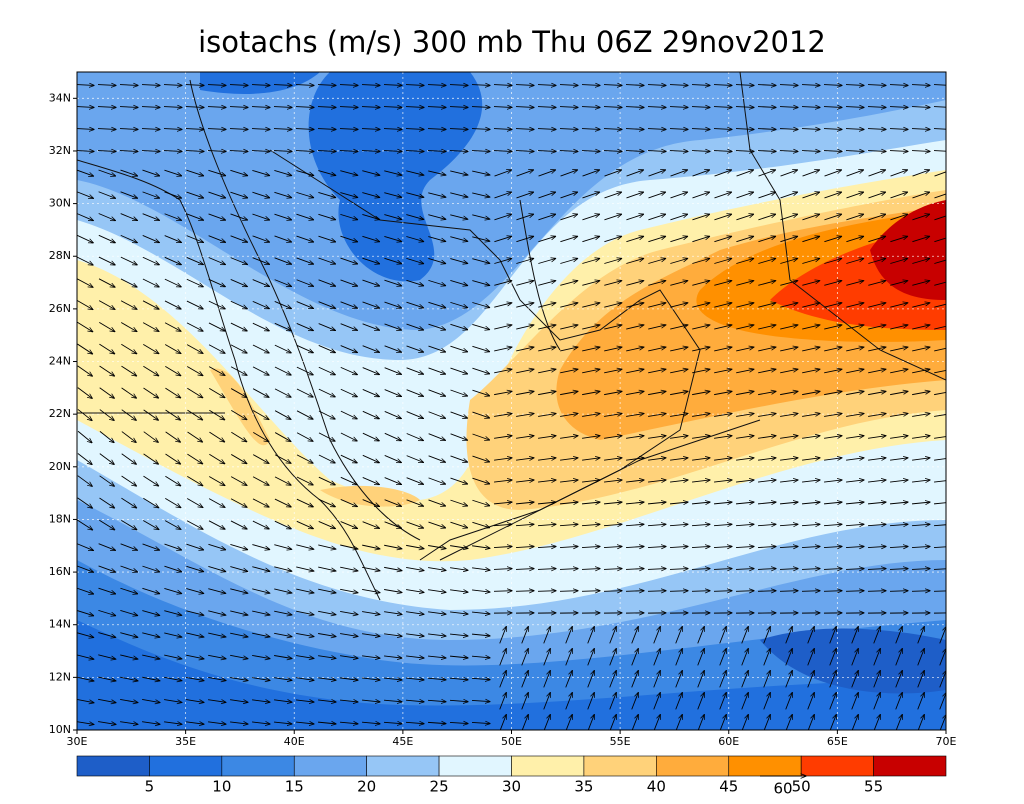 The height and width of the screenshot is (804, 1024). Describe the element at coordinates (728, 787) in the screenshot. I see `colorbar-label: 45` at that location.